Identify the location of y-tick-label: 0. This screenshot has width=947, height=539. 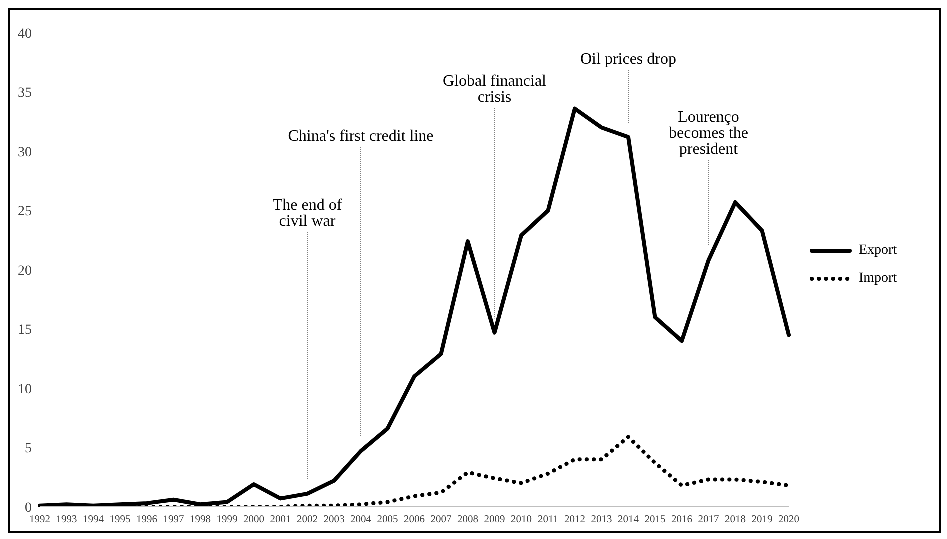
(28, 508).